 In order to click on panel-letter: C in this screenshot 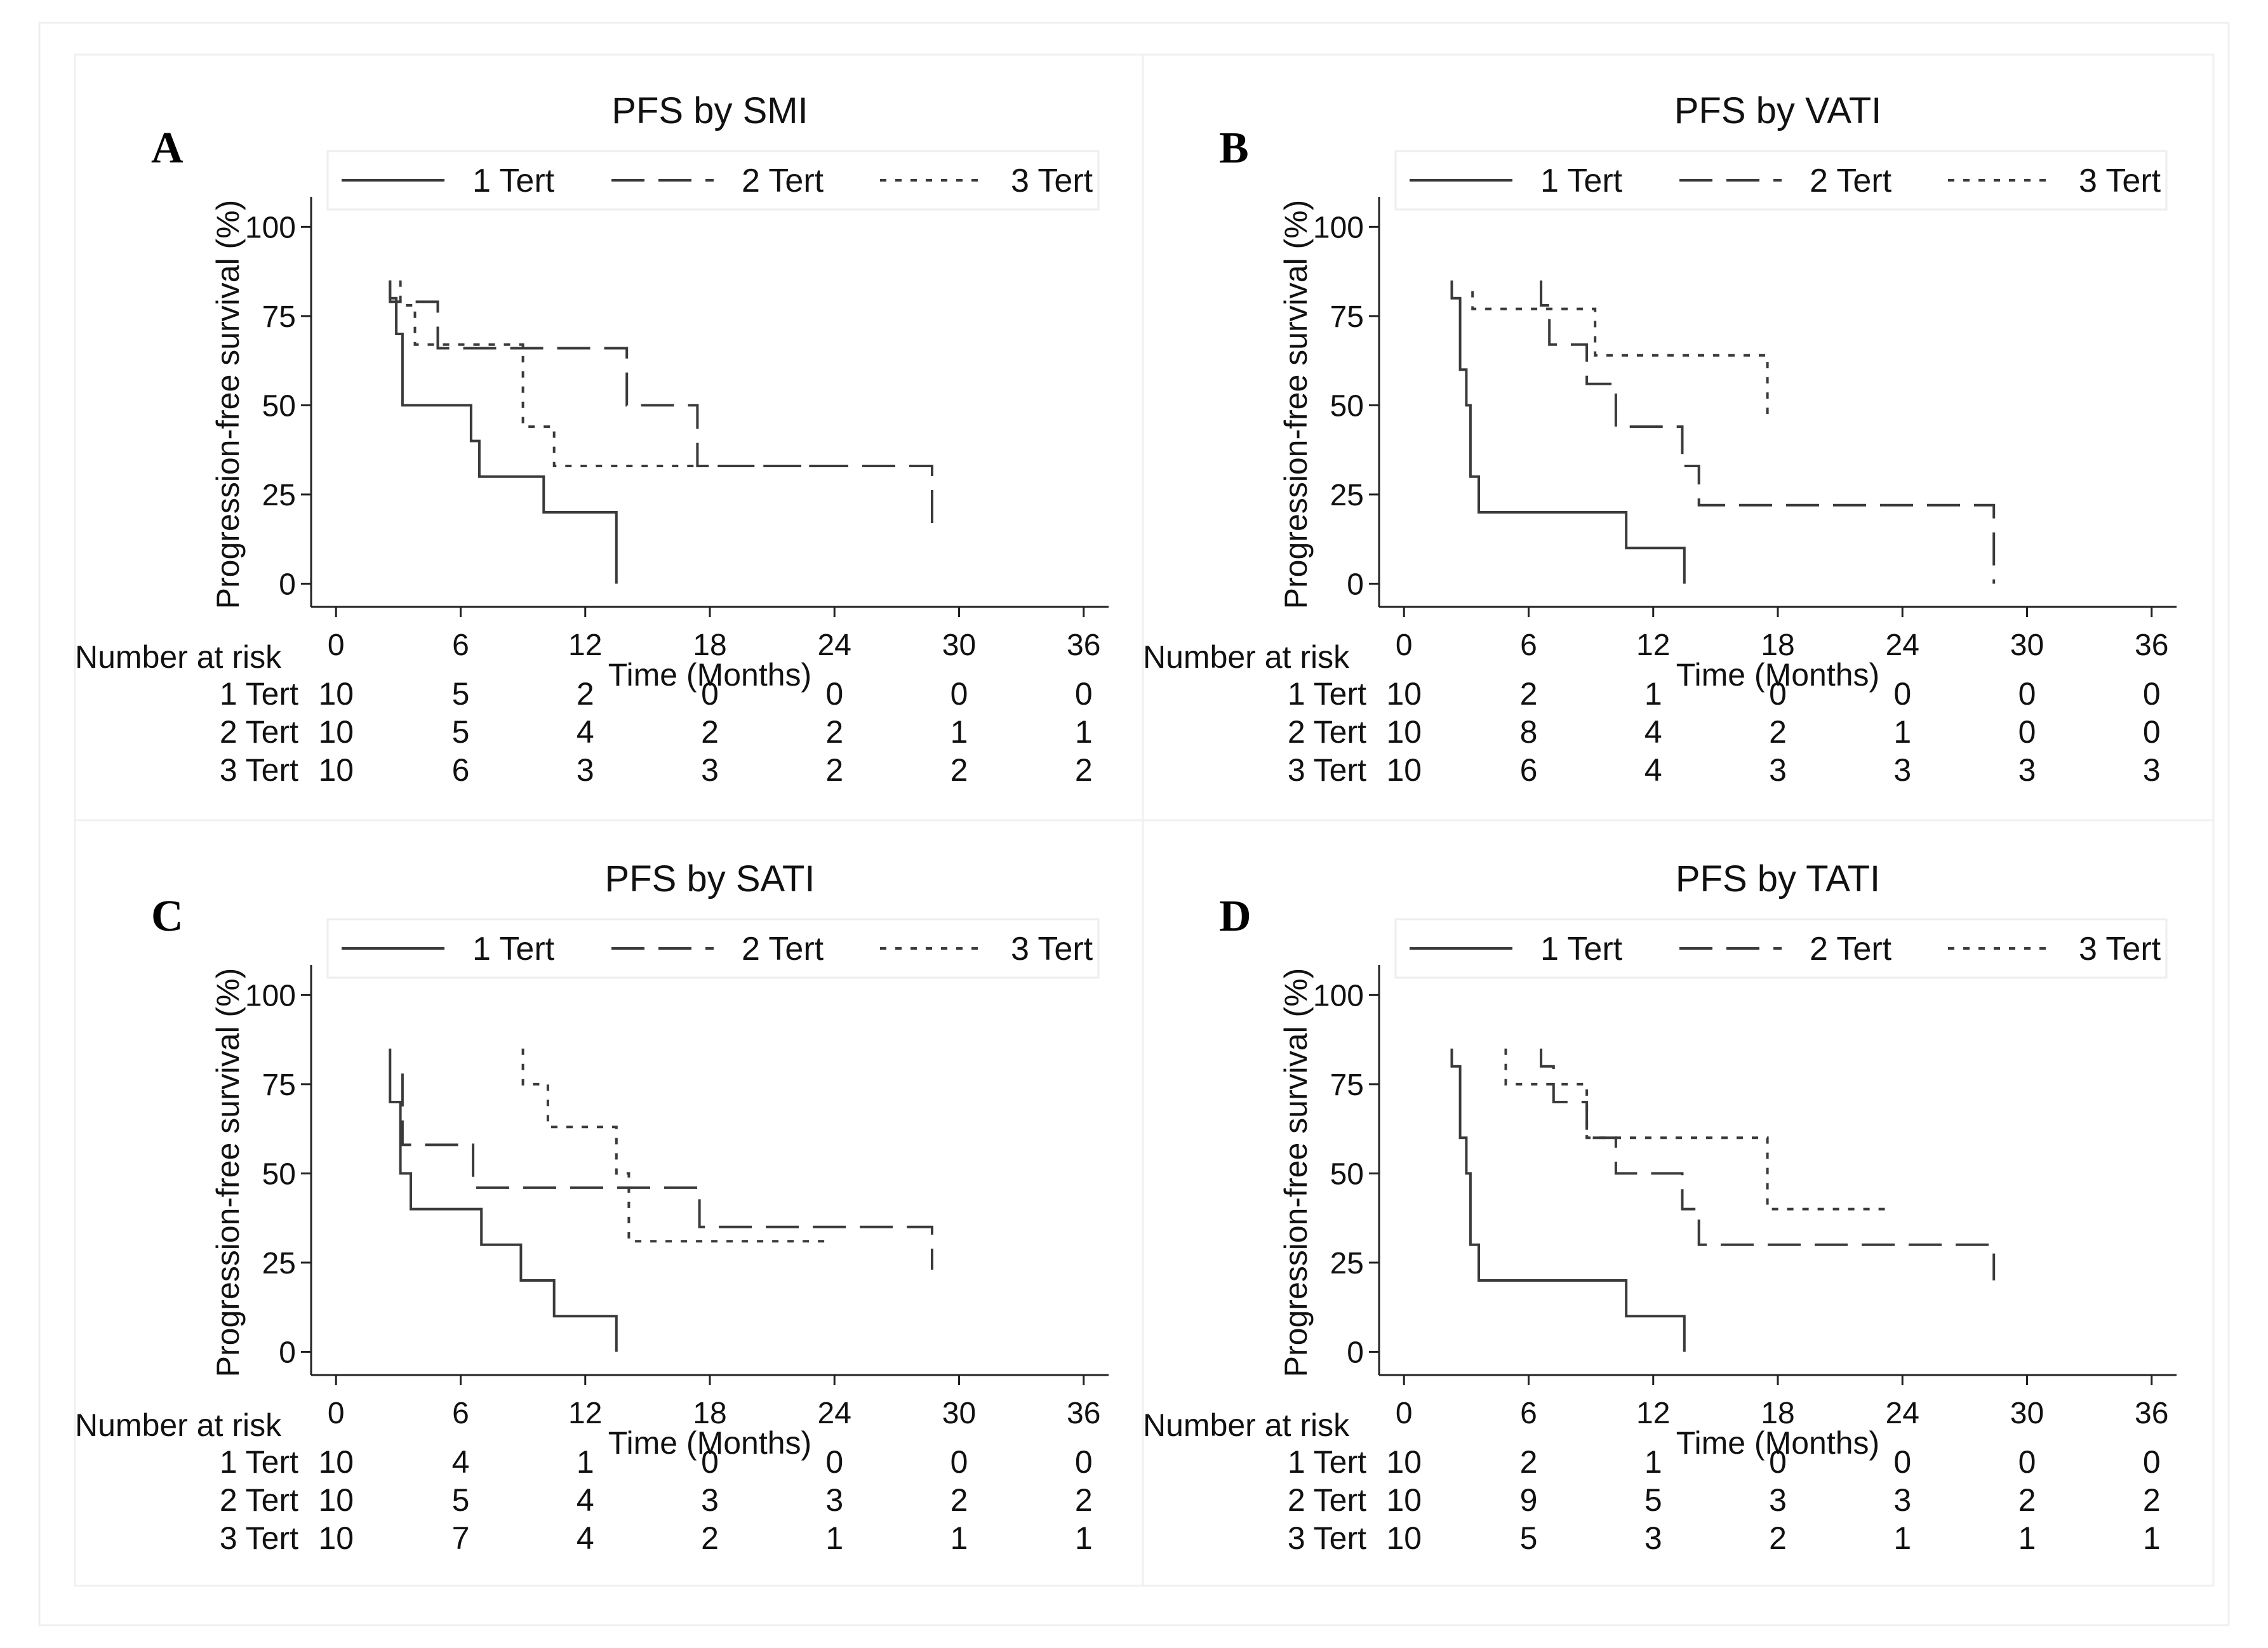, I will do `click(167, 916)`.